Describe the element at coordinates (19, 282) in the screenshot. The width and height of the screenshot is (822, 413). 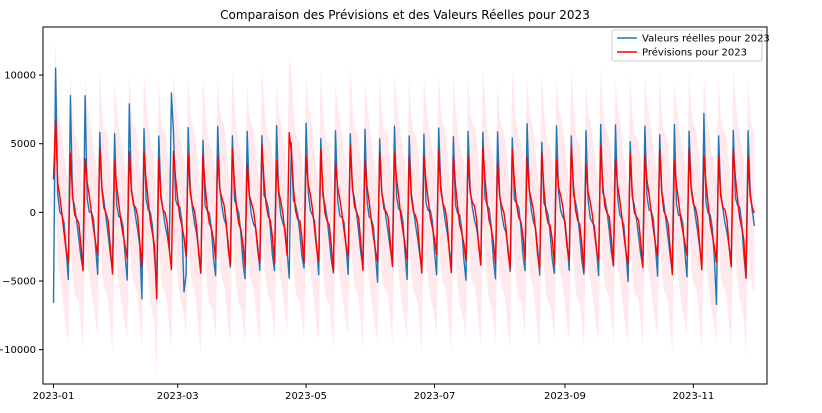
I see `y-tick-label: −5000` at that location.